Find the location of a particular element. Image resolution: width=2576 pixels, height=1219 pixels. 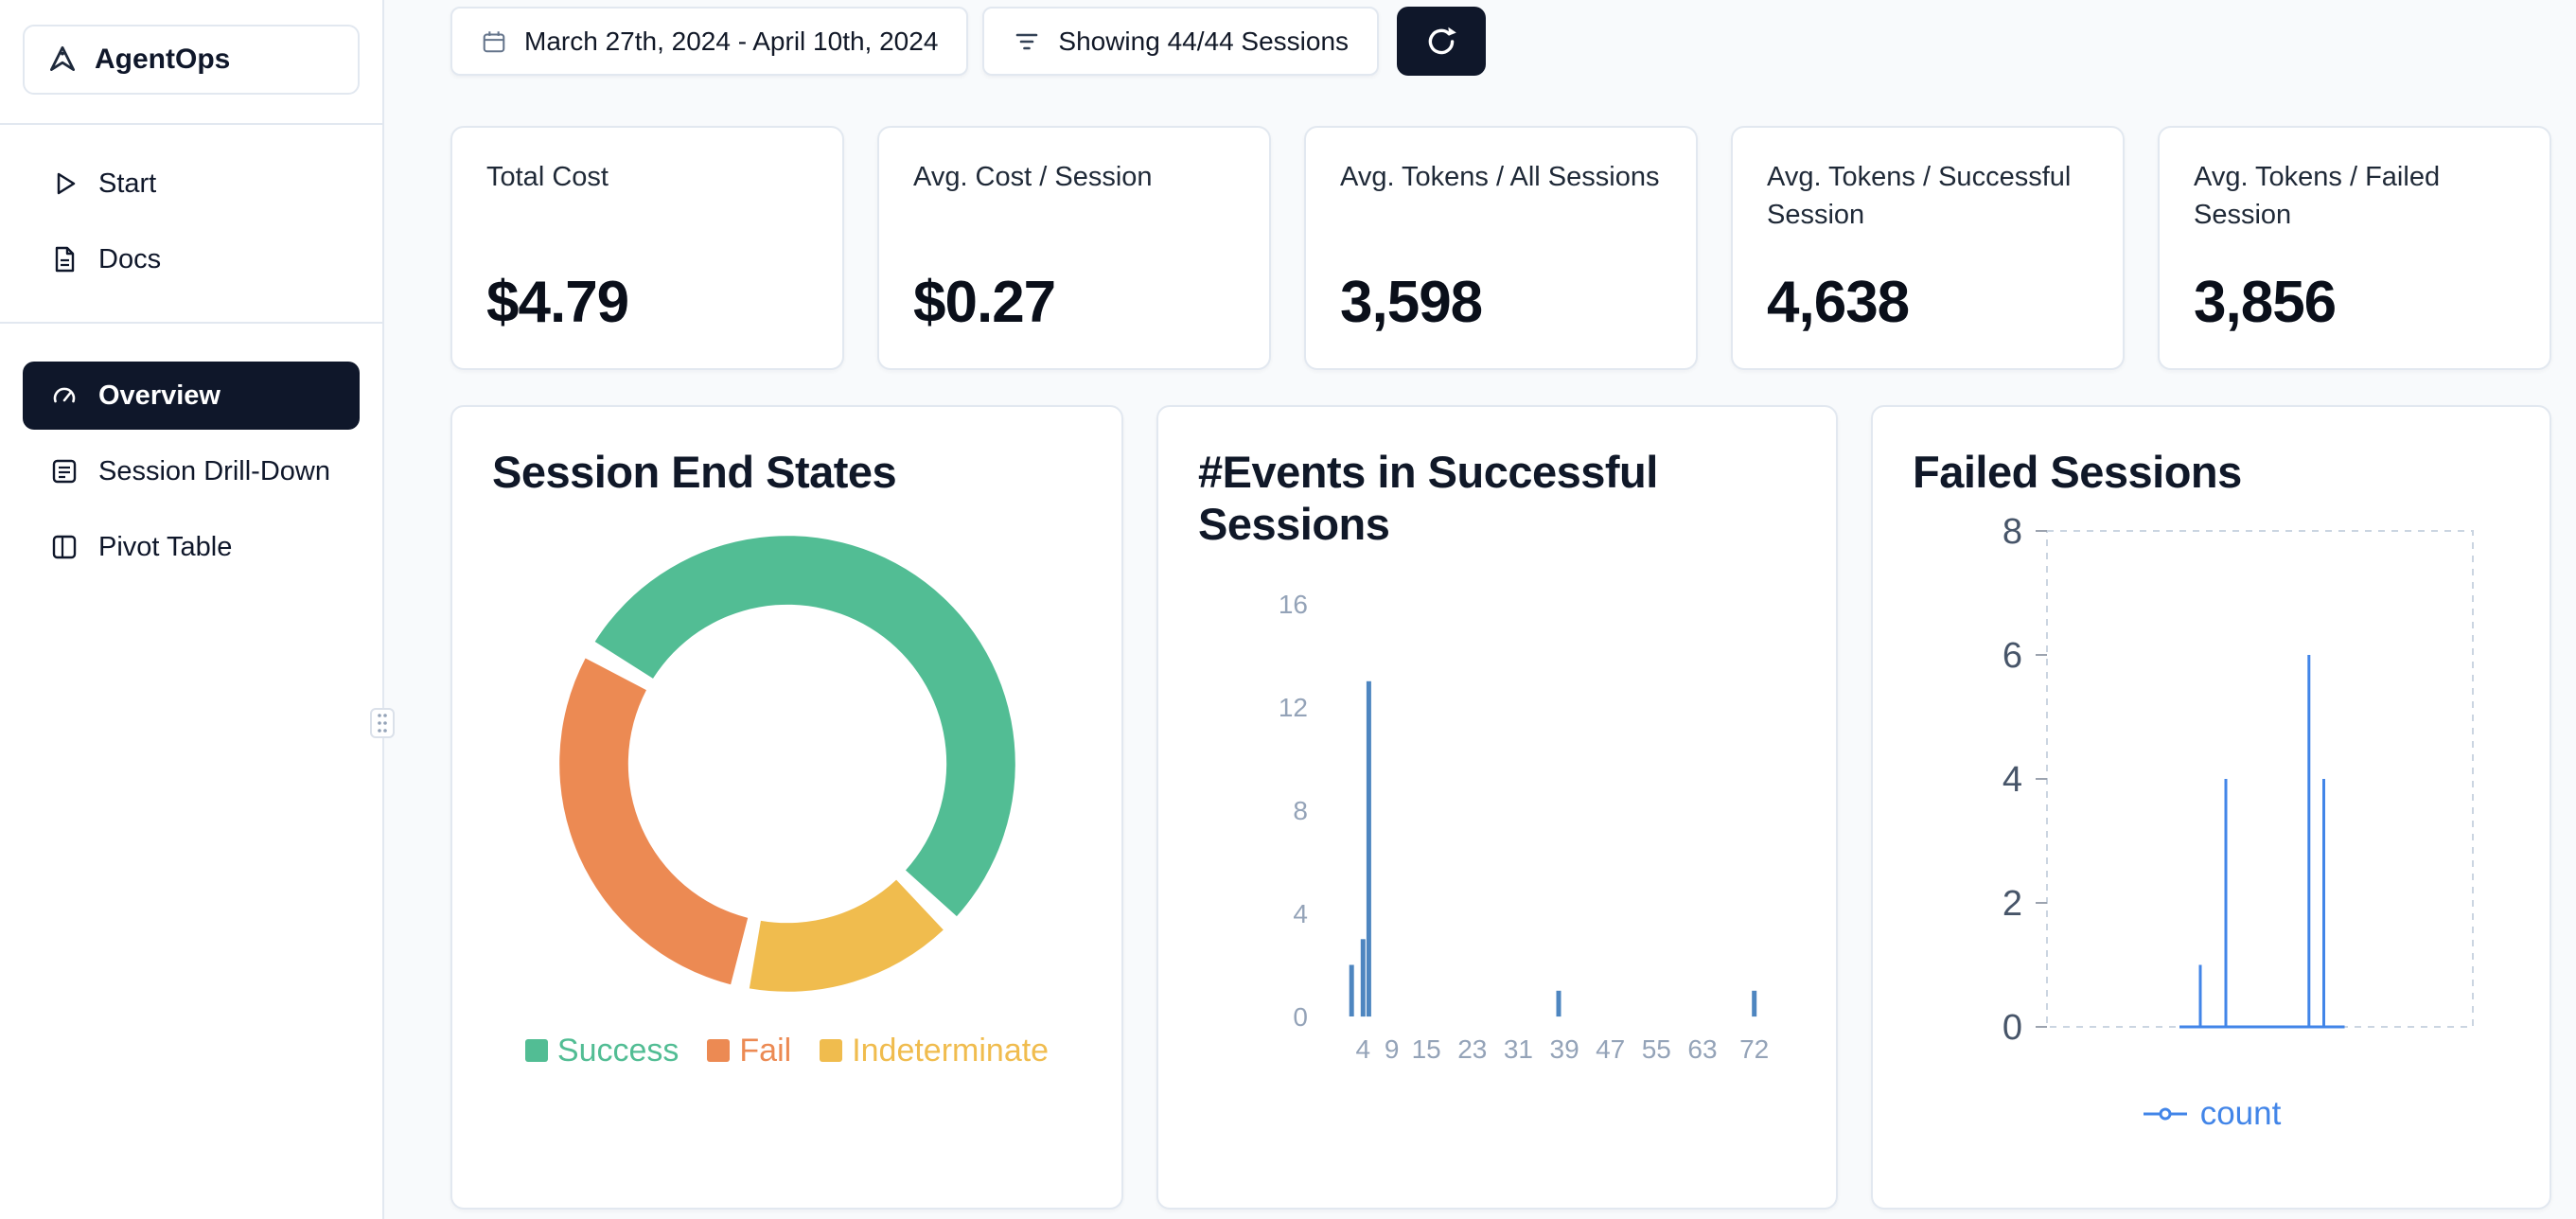

sidebar-links: Start Docs is located at coordinates (191, 221).